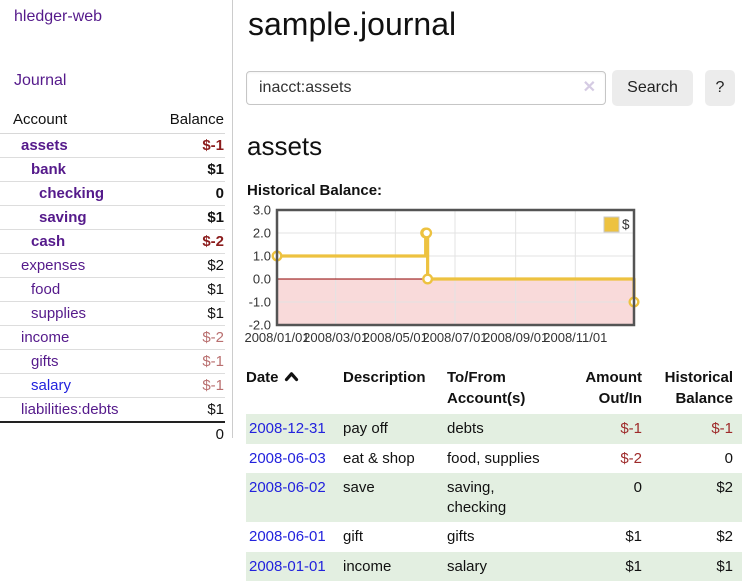 Image resolution: width=742 pixels, height=582 pixels. I want to click on transaction-description: income, so click(367, 566).